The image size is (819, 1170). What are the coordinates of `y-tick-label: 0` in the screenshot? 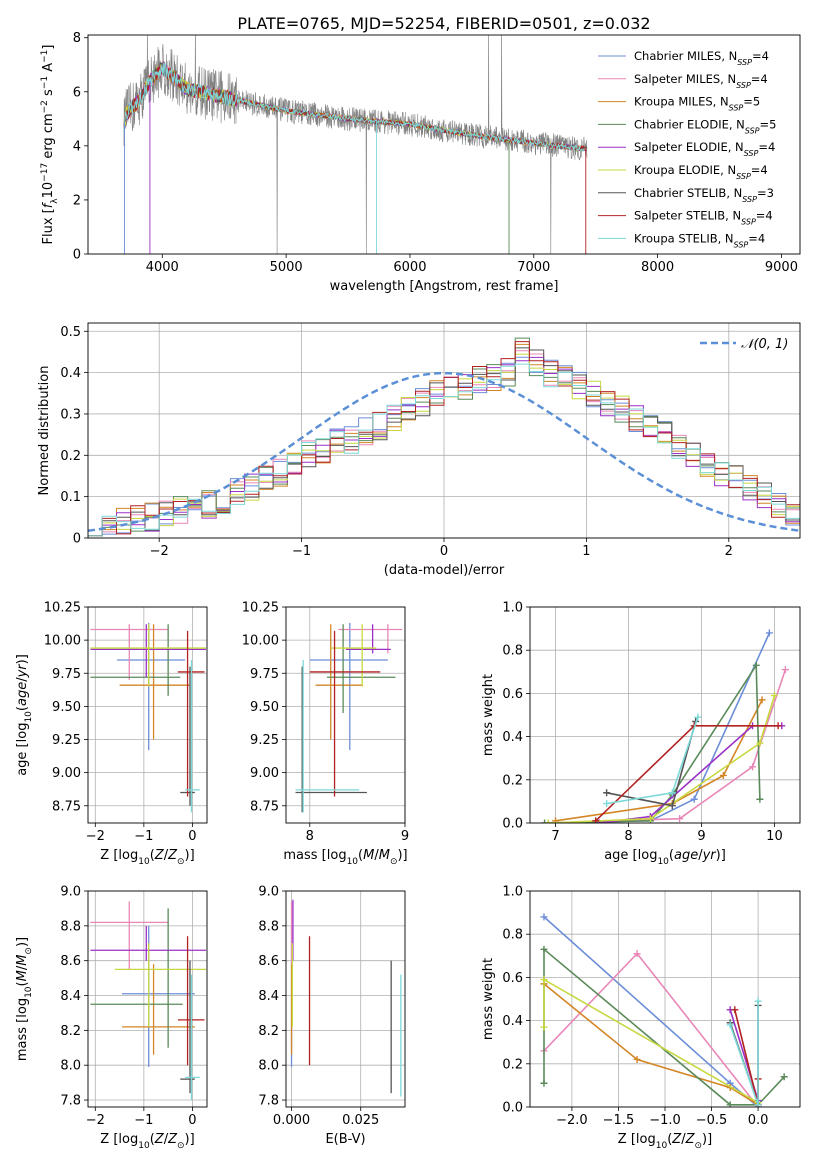 It's located at (77, 255).